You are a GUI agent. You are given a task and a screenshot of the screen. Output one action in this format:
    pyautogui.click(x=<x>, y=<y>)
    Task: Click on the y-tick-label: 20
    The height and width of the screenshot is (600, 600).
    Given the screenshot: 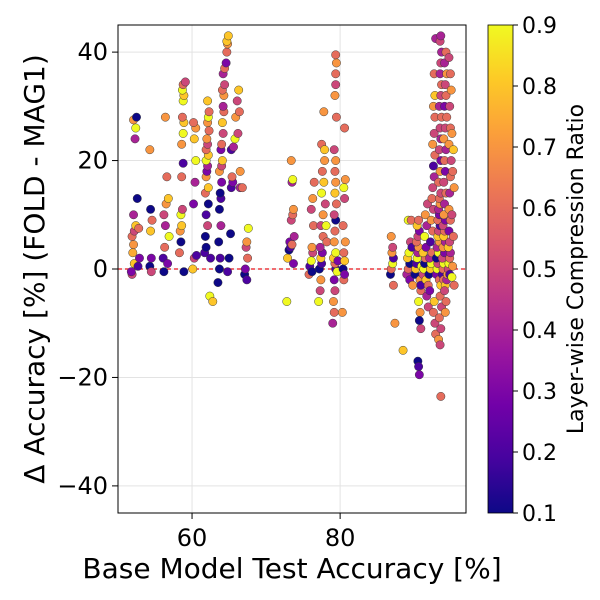 What is the action you would take?
    pyautogui.click(x=92, y=161)
    